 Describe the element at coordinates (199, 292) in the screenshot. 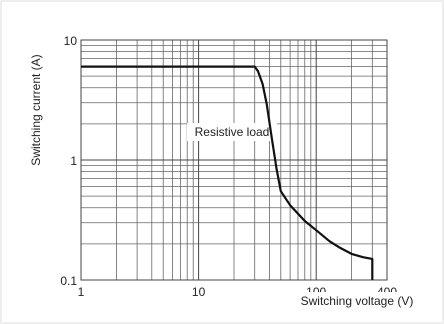

I see `x-tick-label: 10` at that location.